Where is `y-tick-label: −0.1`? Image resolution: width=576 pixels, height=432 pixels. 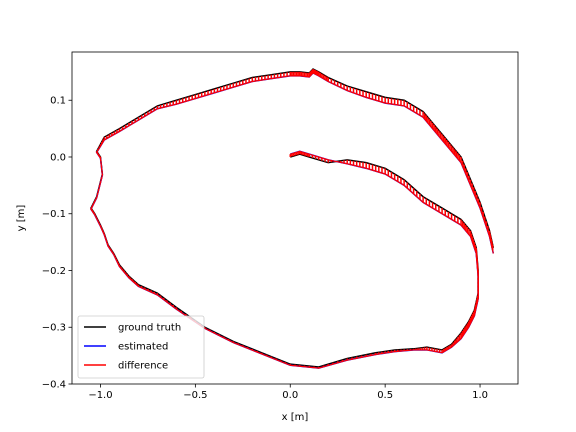 y-tick-label: −0.1 is located at coordinates (54, 214).